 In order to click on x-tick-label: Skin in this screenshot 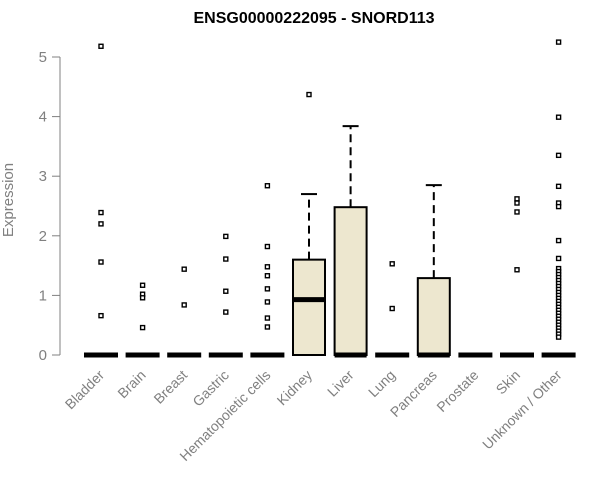, I will do `click(508, 382)`.